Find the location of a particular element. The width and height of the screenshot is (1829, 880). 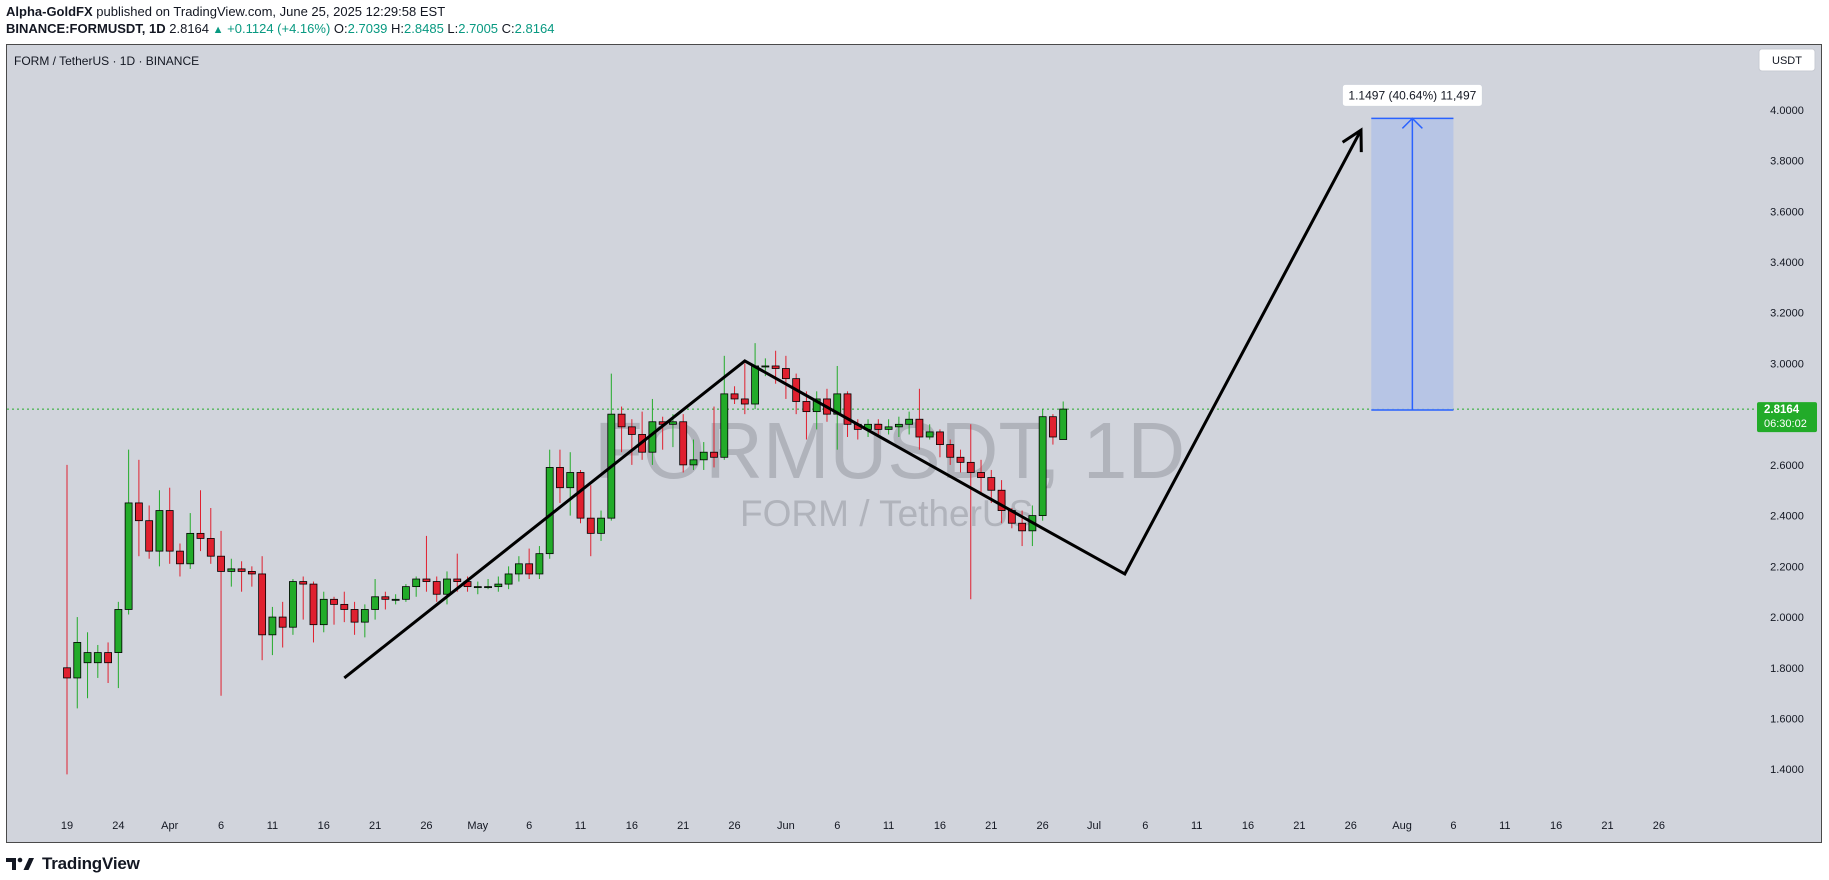

x-tick-label: Apr is located at coordinates (169, 826).